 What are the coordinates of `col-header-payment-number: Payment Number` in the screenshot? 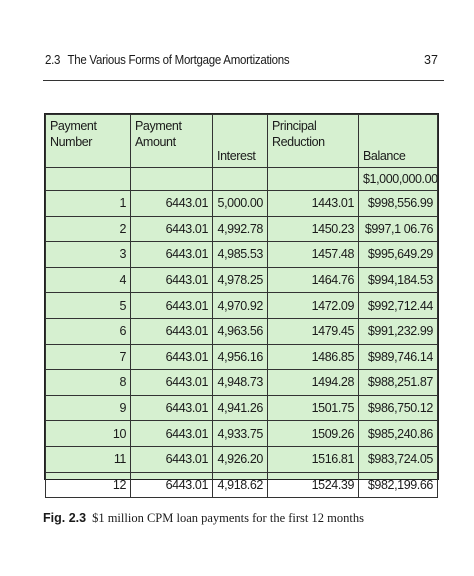 It's located at (88, 141).